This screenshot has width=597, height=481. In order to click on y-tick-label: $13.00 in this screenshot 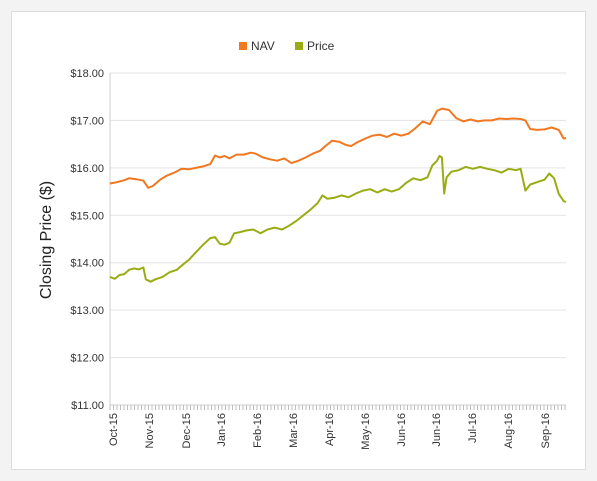, I will do `click(87, 311)`.